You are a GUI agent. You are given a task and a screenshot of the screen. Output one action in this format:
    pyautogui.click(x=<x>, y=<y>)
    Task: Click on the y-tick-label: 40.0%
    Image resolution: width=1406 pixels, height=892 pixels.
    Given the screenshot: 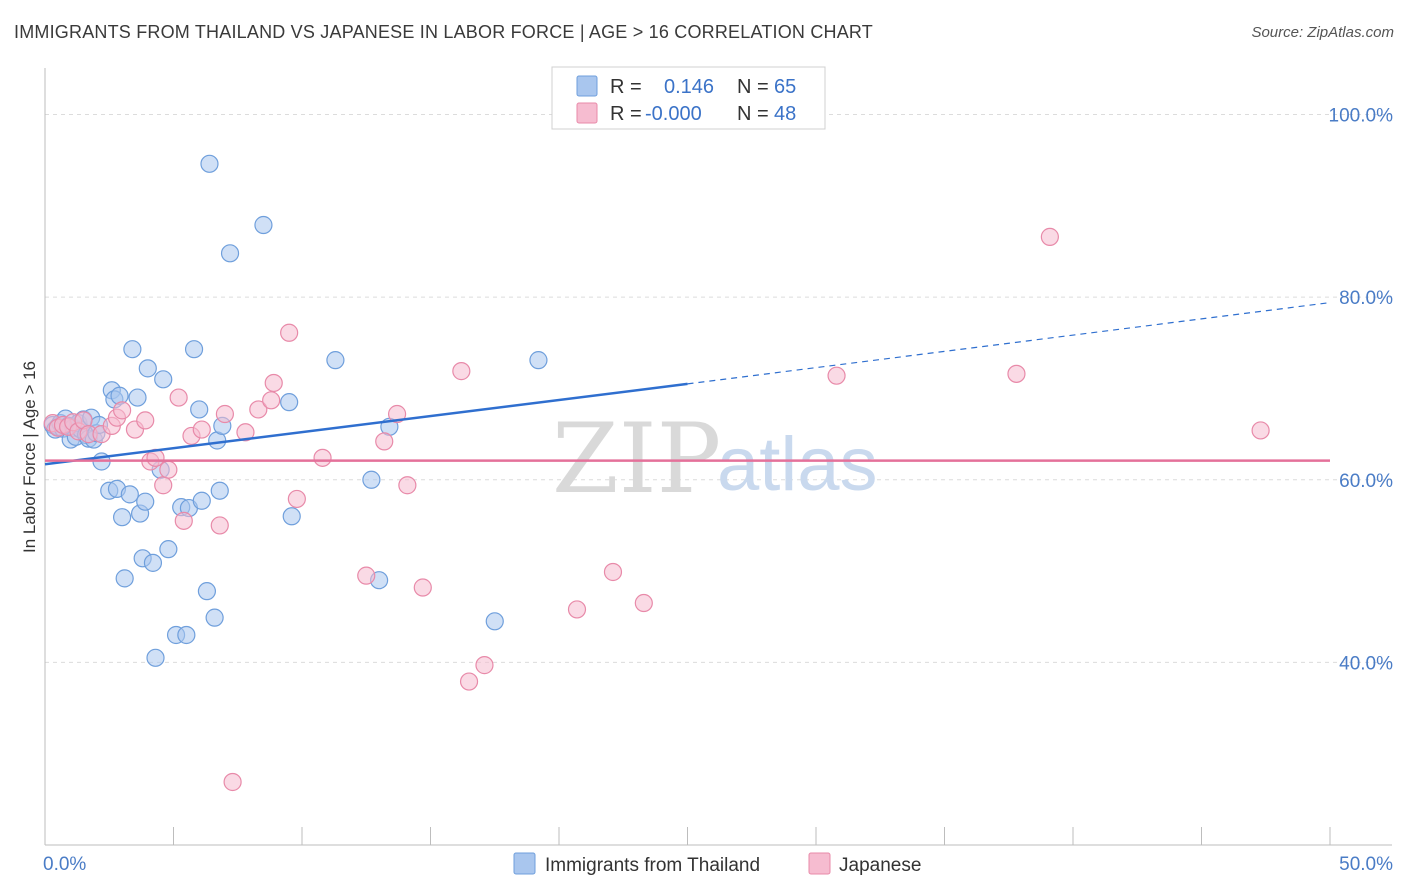 What is the action you would take?
    pyautogui.click(x=1366, y=663)
    